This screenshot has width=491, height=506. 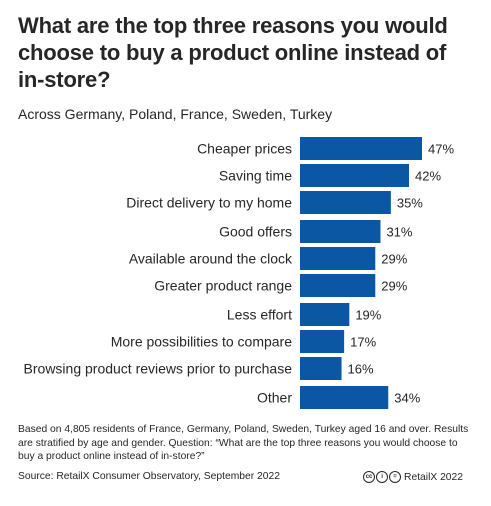 What do you see at coordinates (363, 342) in the screenshot?
I see `value-label: 17%` at bounding box center [363, 342].